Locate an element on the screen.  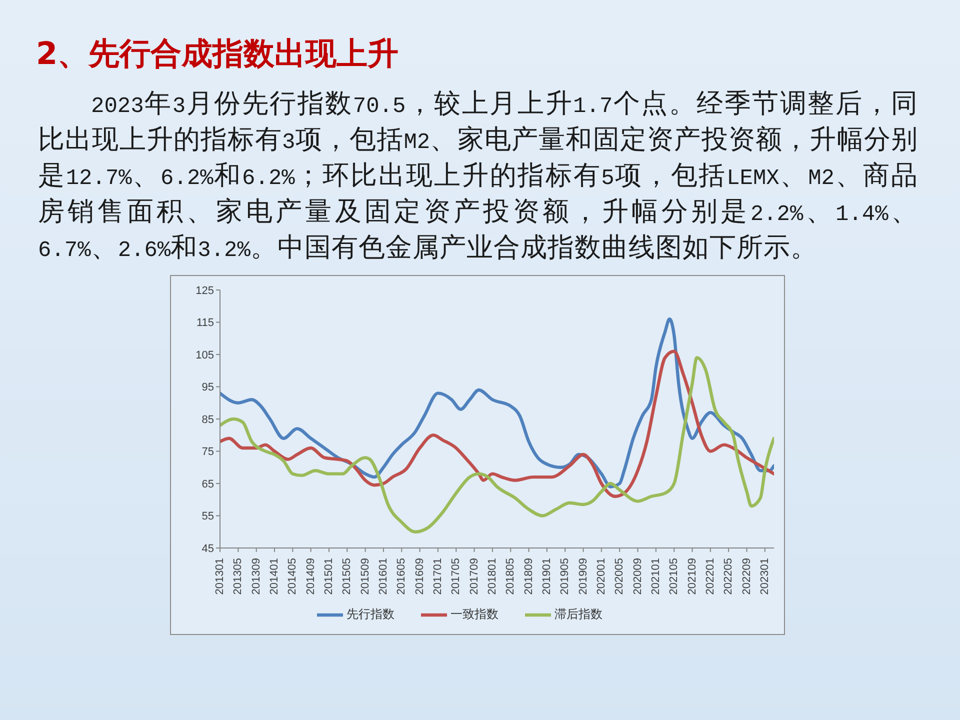
x-tick-label: 201409 is located at coordinates (310, 576).